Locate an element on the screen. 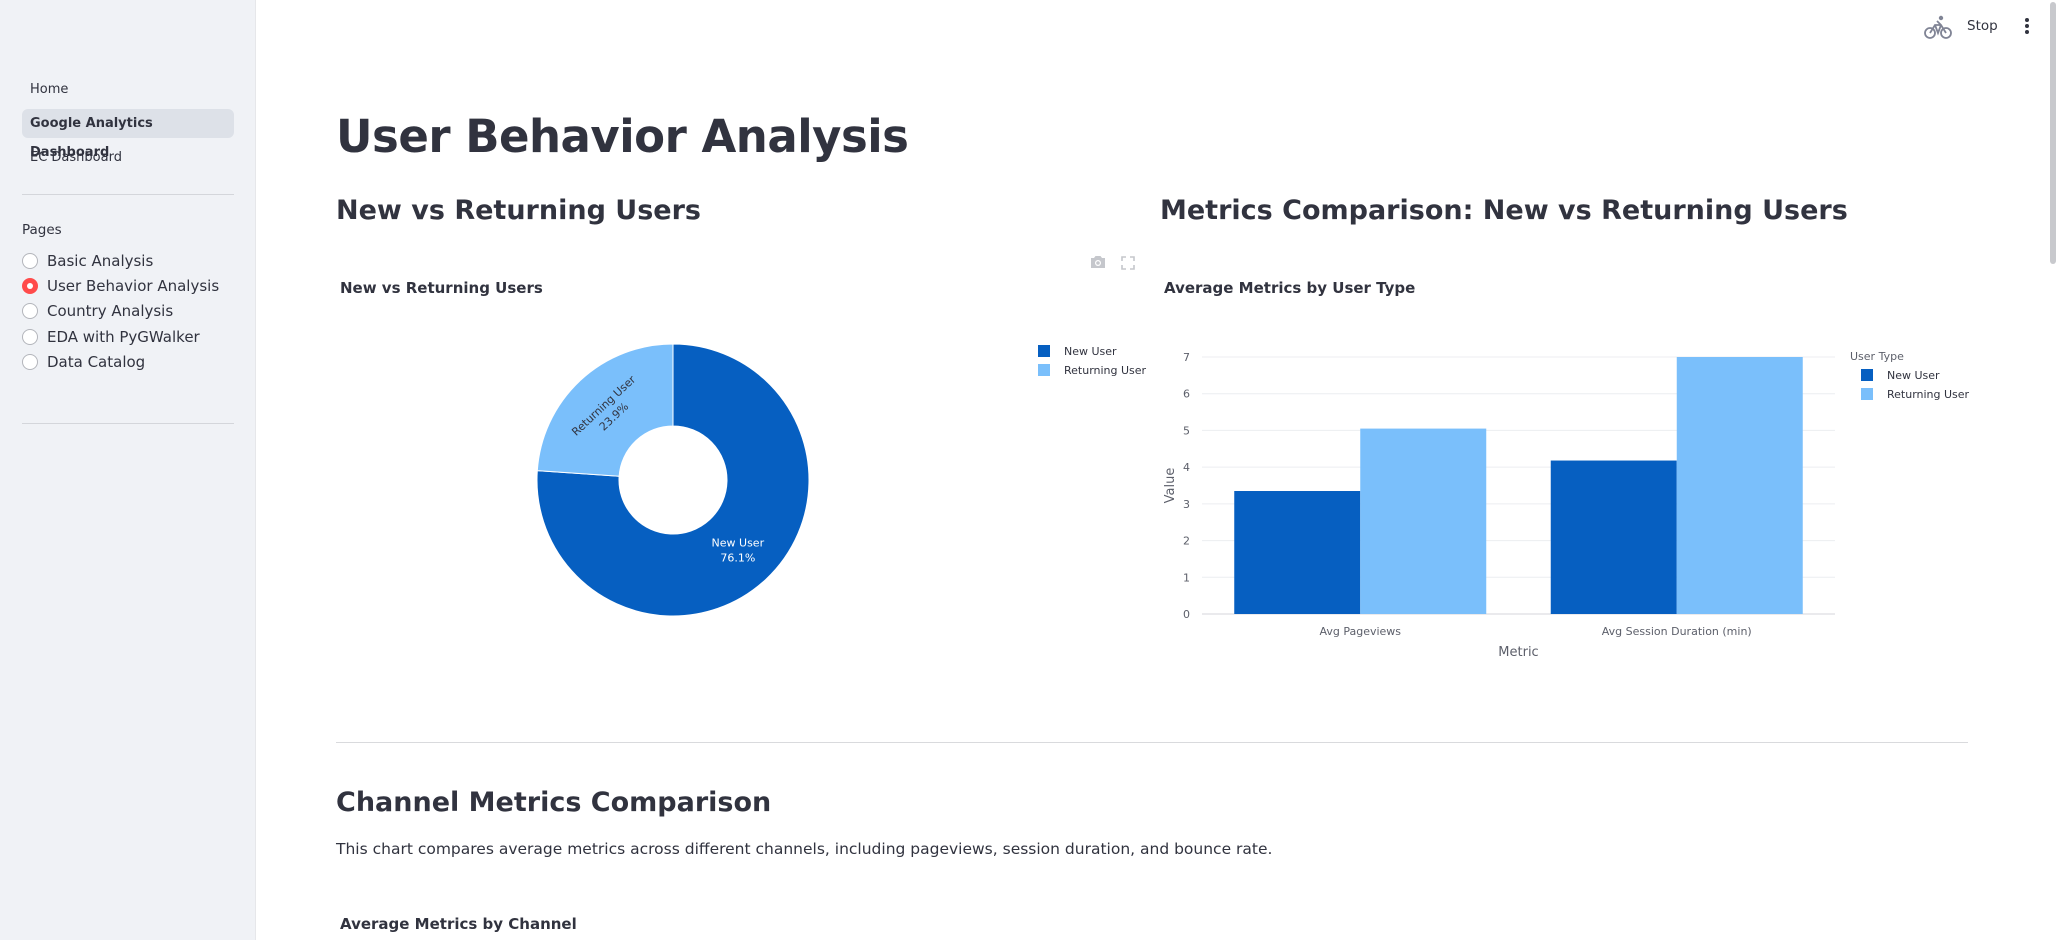 The width and height of the screenshot is (2059, 940). x-tick-label: Avg Session Duration (min) is located at coordinates (1677, 631).